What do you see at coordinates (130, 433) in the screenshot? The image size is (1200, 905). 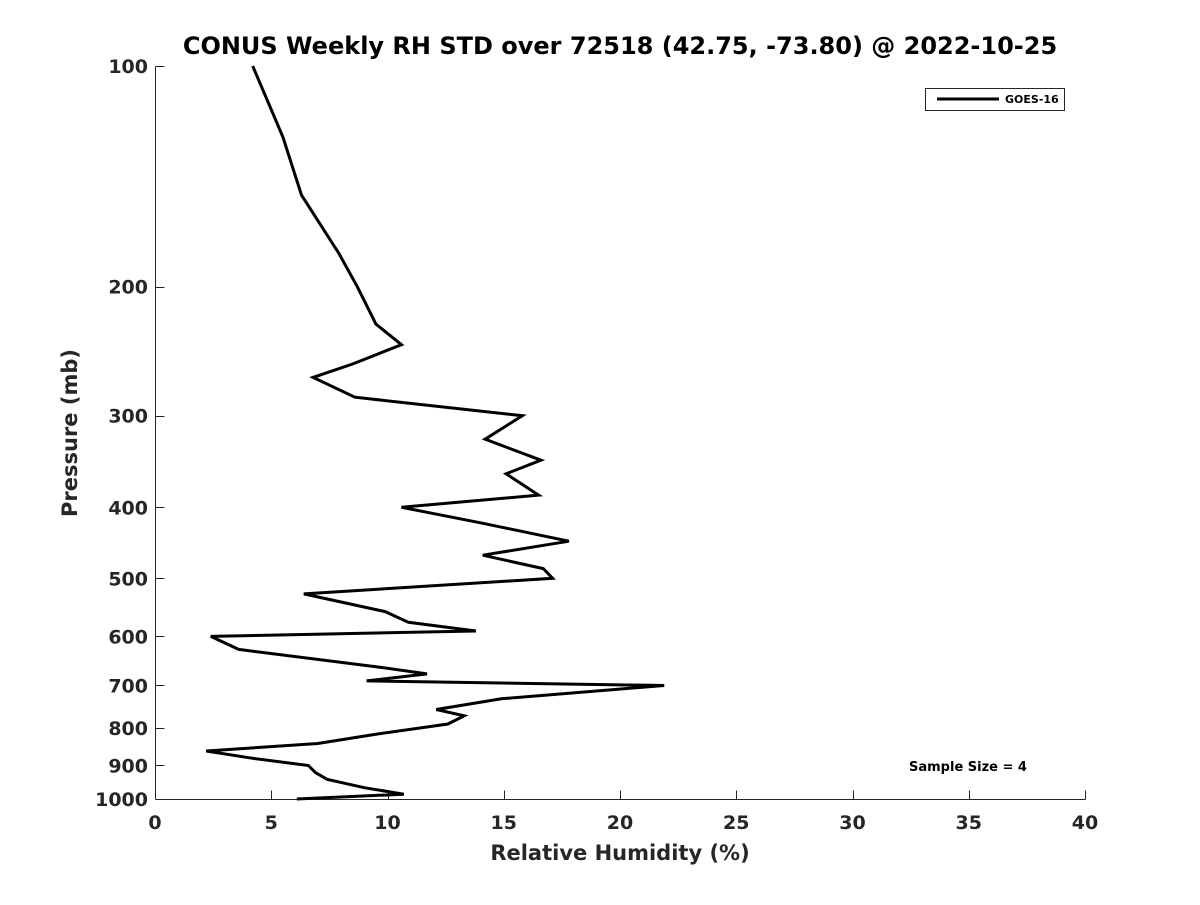 I see `y-ticks: 100 200 300 400 500 600 700 800 900 1000` at bounding box center [130, 433].